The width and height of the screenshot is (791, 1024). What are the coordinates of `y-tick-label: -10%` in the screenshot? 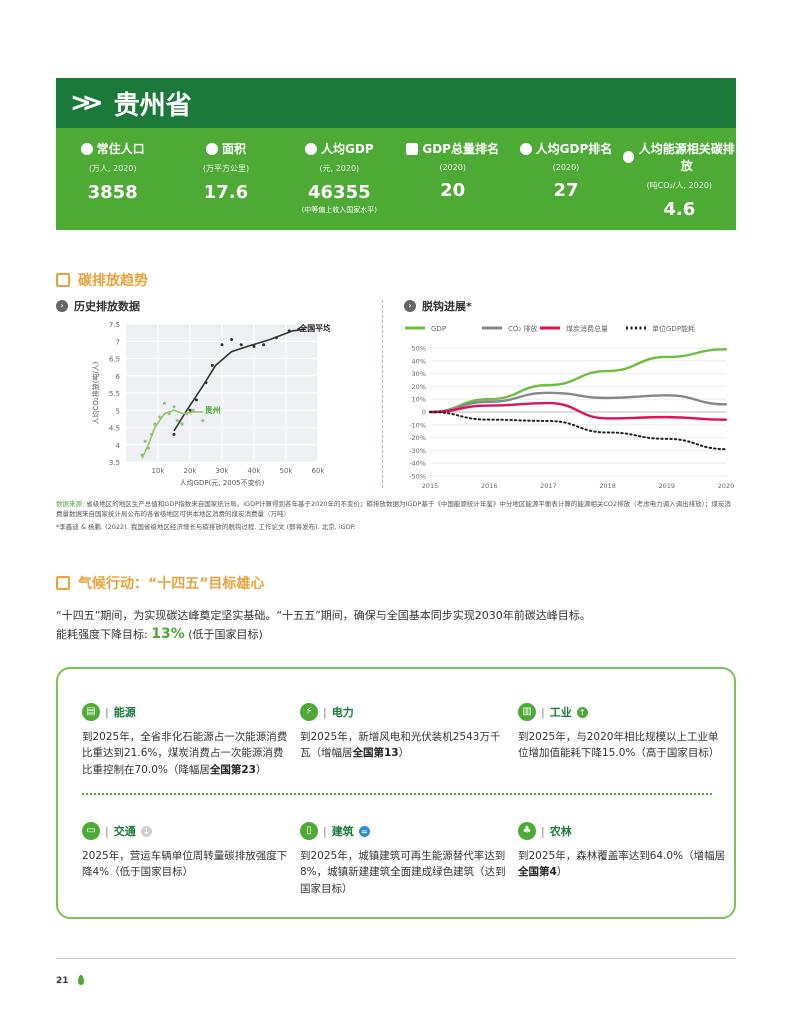 It's located at (417, 425).